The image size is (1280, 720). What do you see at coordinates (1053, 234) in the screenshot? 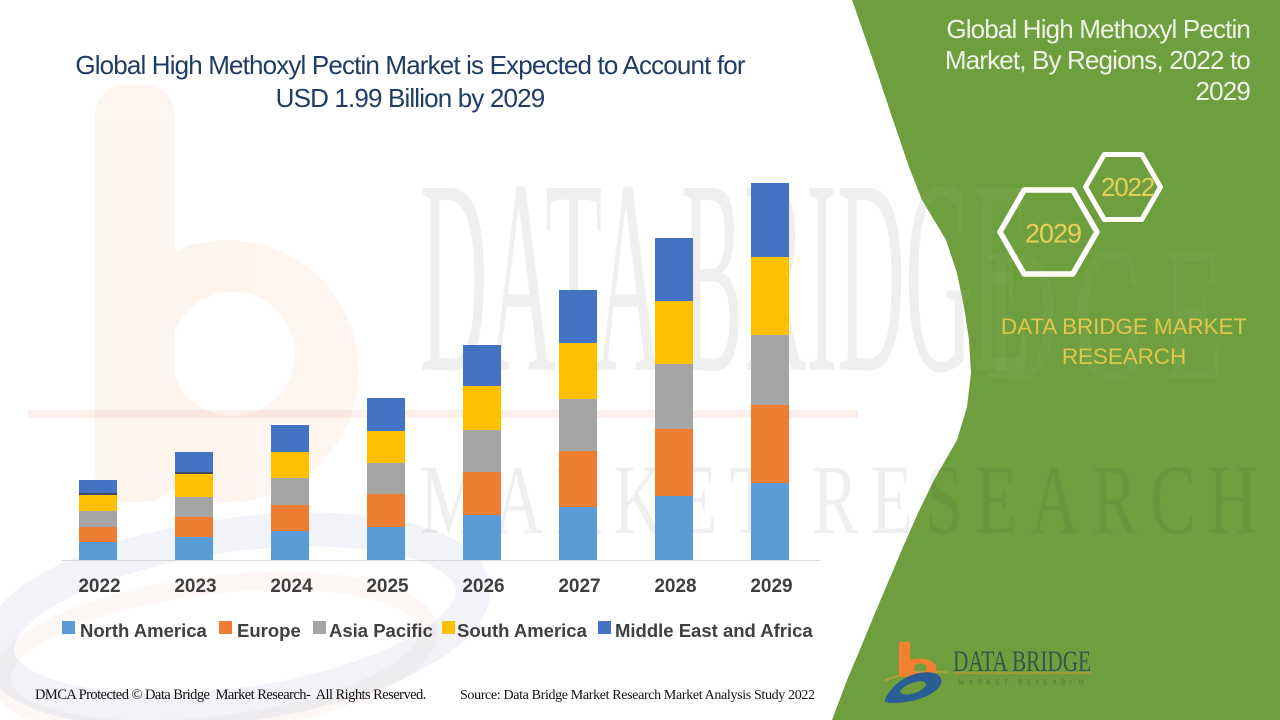
I see `svg-text: 2029` at bounding box center [1053, 234].